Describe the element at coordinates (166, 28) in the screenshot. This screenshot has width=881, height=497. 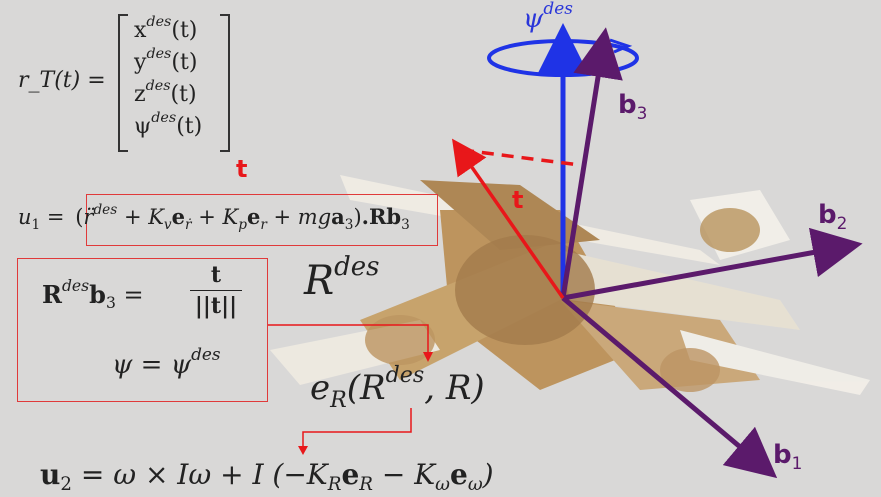
I see `traj-entry-x: xdes(t)` at that location.